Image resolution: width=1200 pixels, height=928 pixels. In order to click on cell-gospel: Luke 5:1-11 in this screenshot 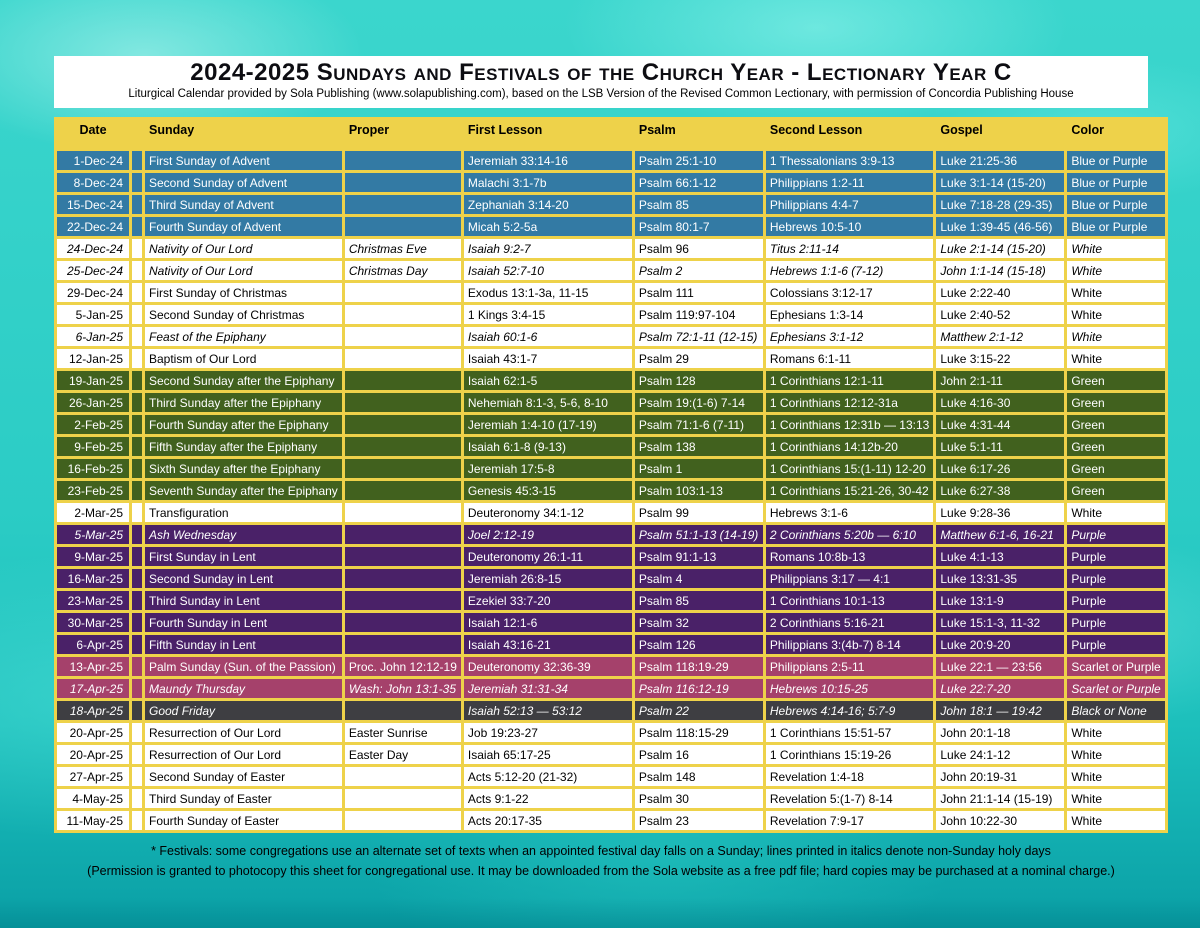, I will do `click(1000, 446)`.